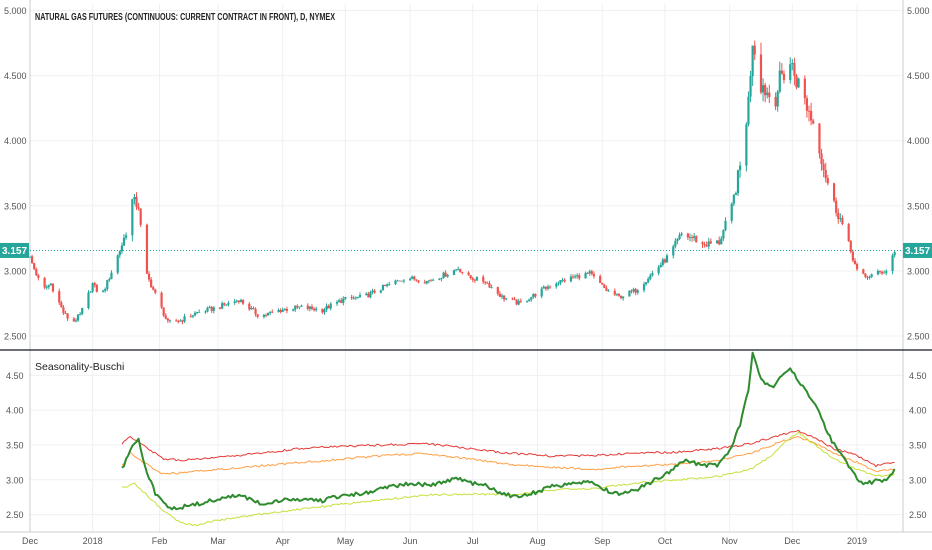 This screenshot has width=932, height=550. What do you see at coordinates (918, 336) in the screenshot?
I see `y-tick-label: 2.500` at bounding box center [918, 336].